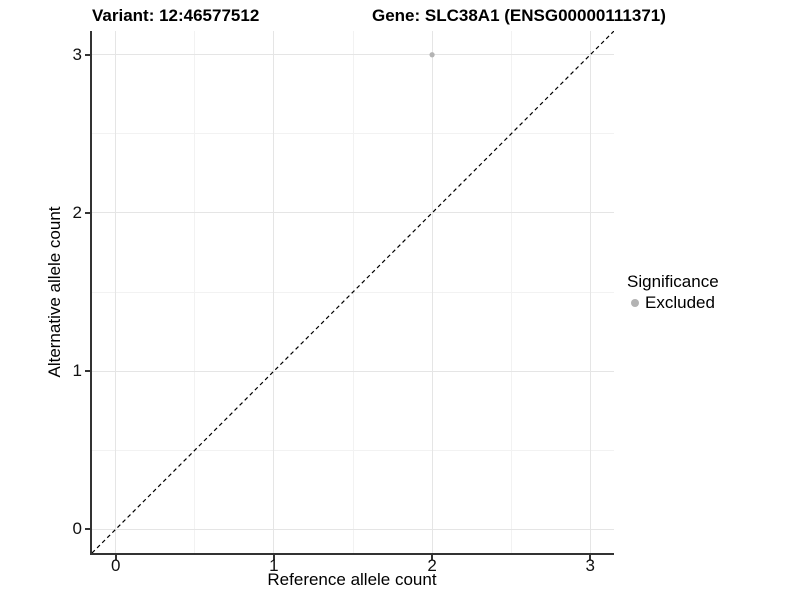 The image size is (800, 600). What do you see at coordinates (673, 281) in the screenshot?
I see `legend-title: Significance` at bounding box center [673, 281].